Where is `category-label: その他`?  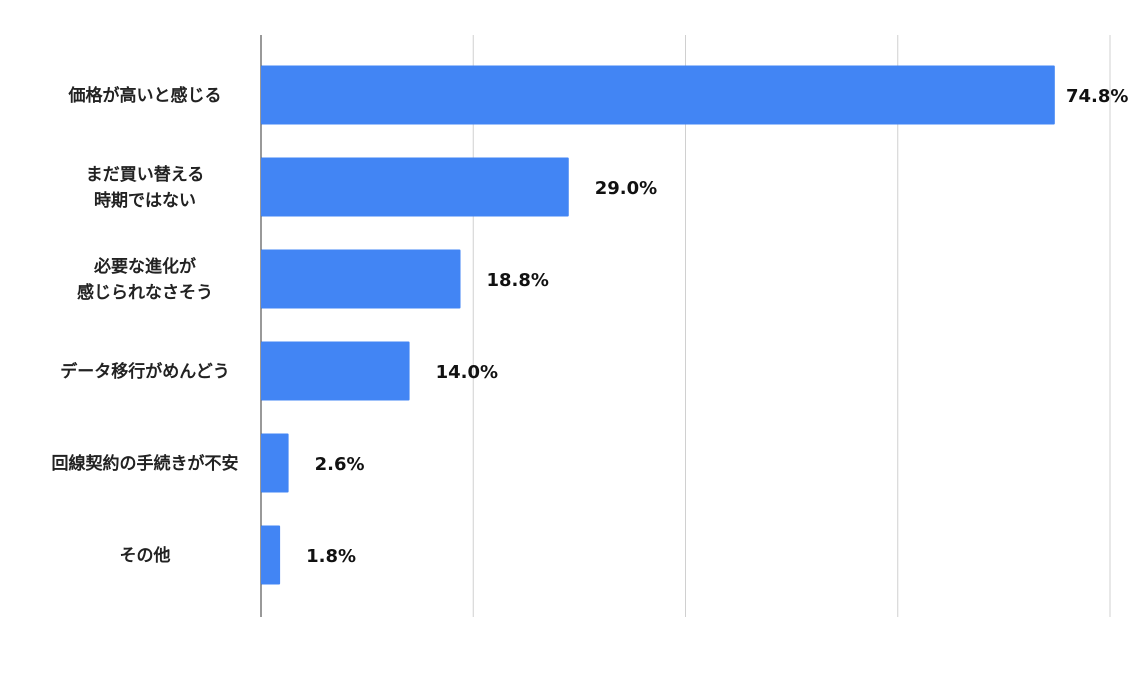 category-label: その他 is located at coordinates (145, 555).